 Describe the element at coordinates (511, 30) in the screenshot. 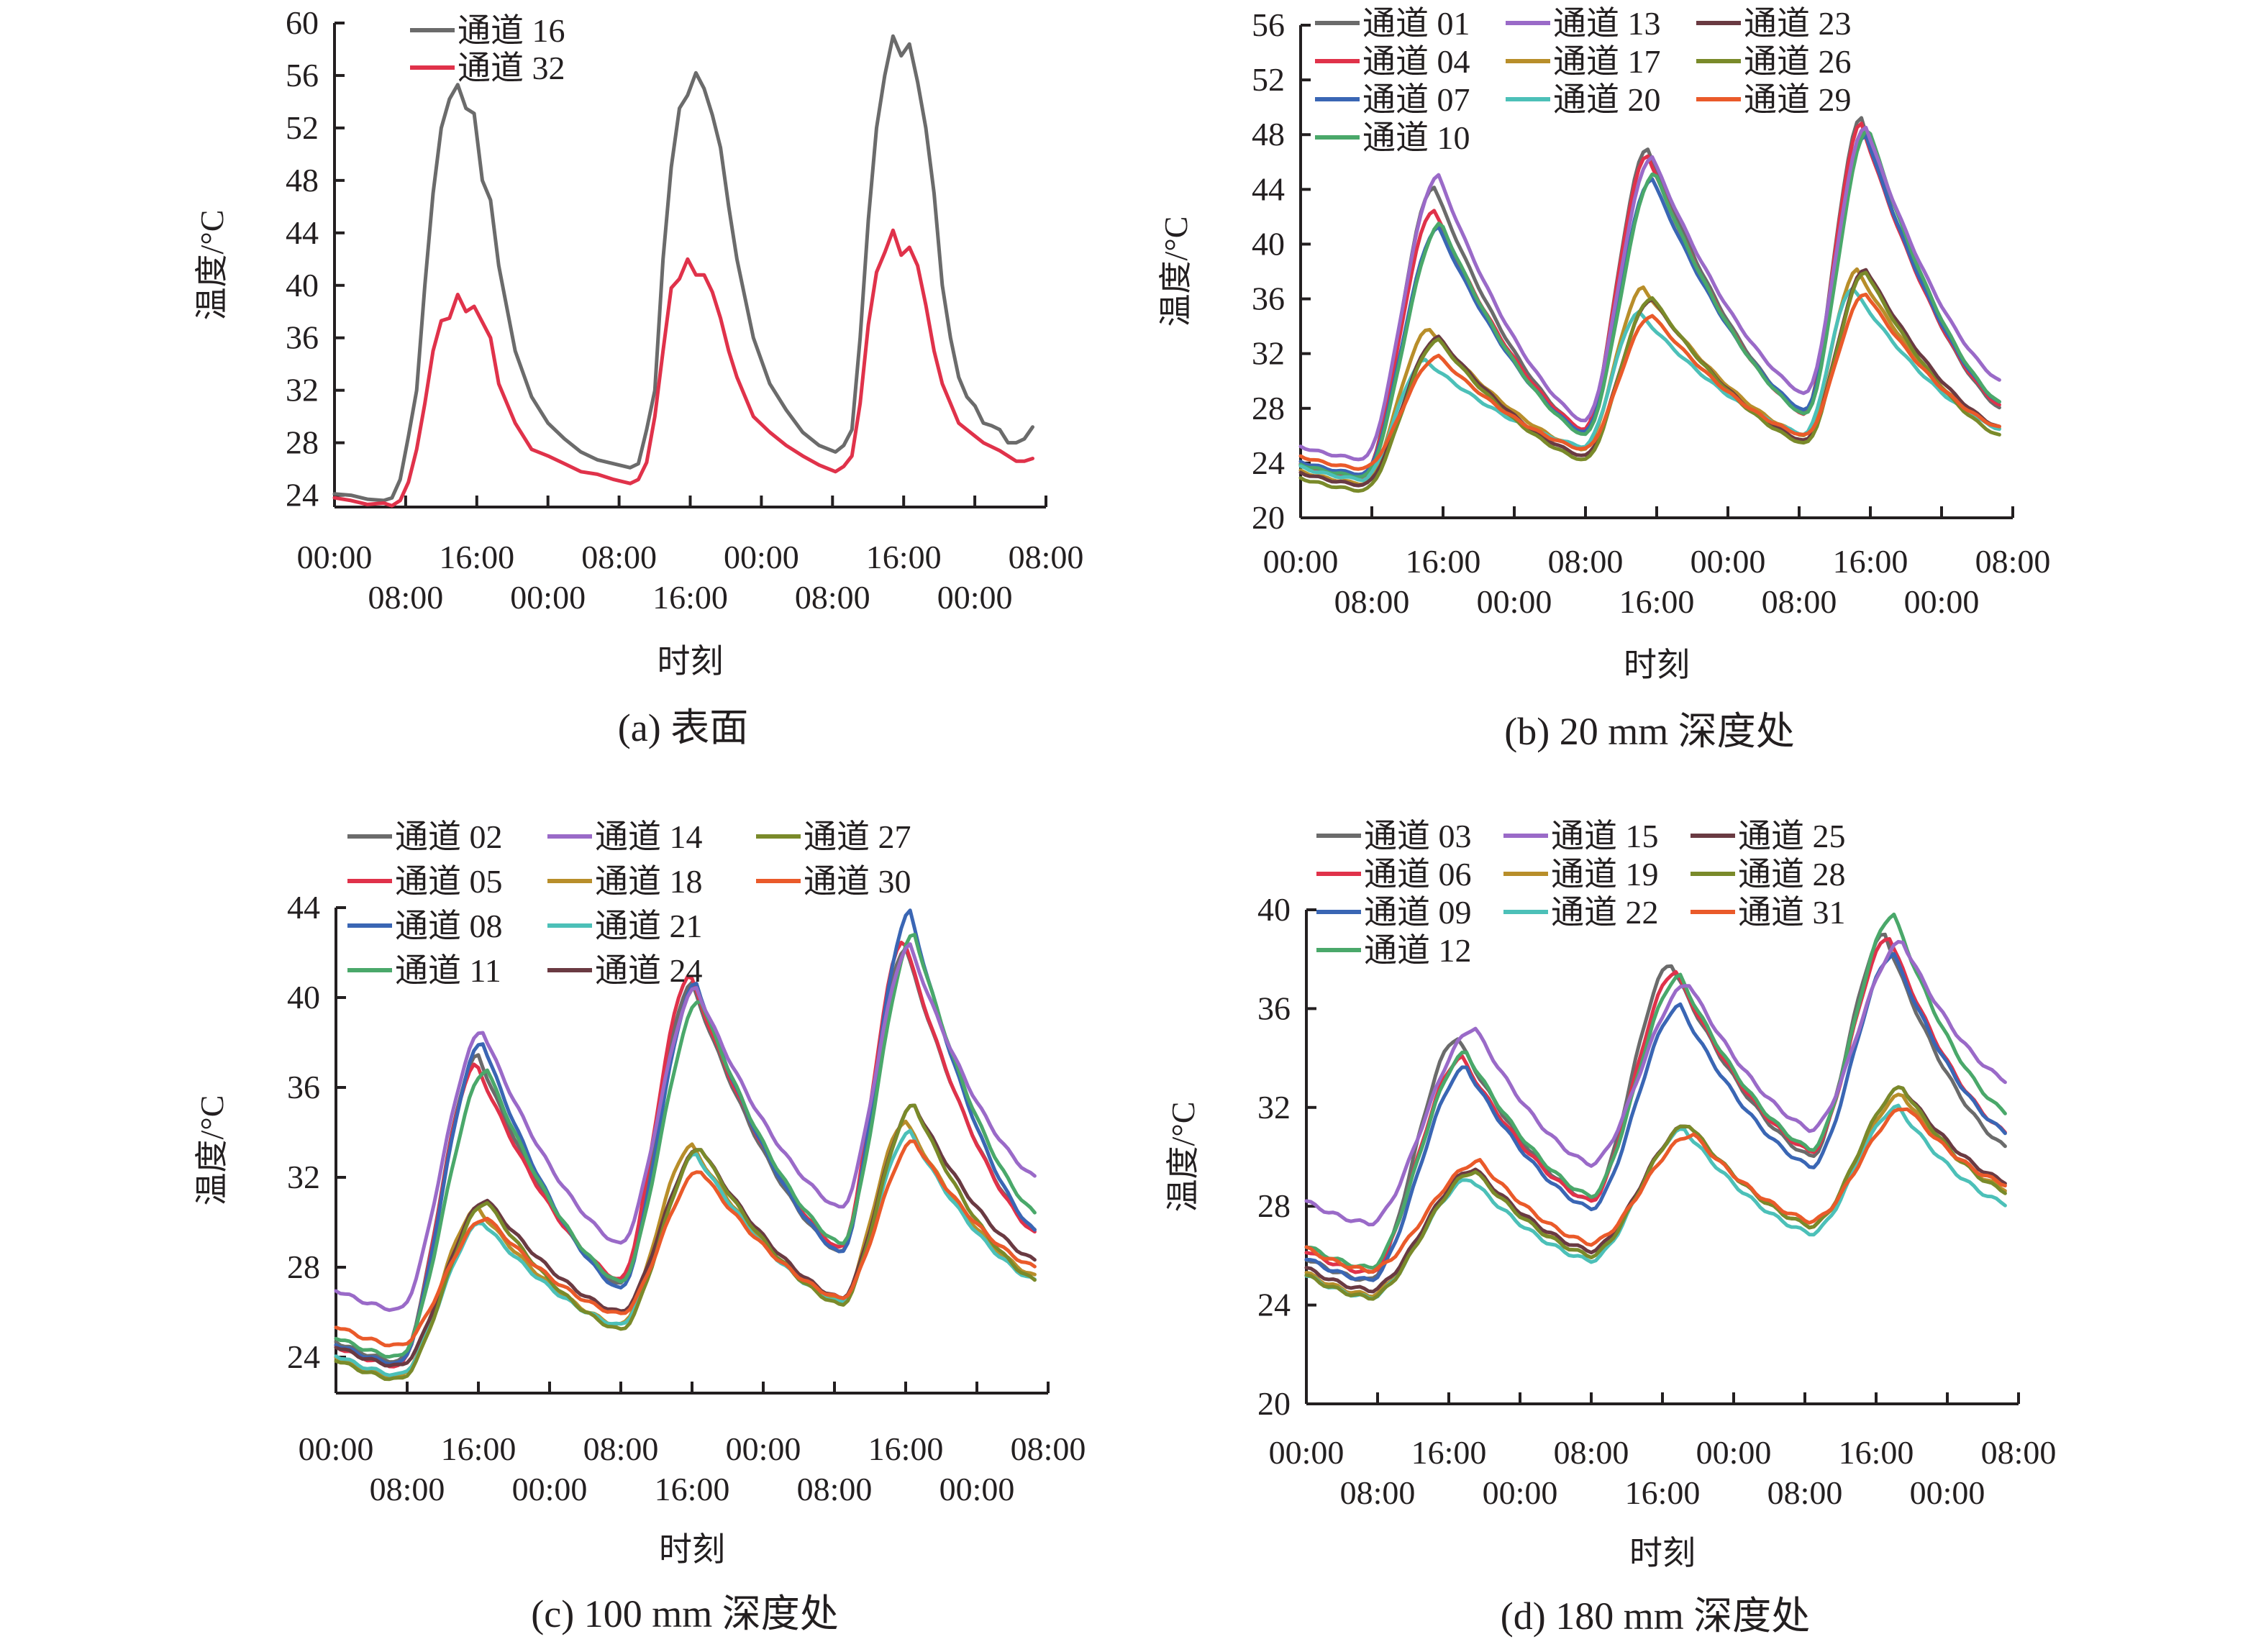

I see `legend-label: 通道 16` at that location.